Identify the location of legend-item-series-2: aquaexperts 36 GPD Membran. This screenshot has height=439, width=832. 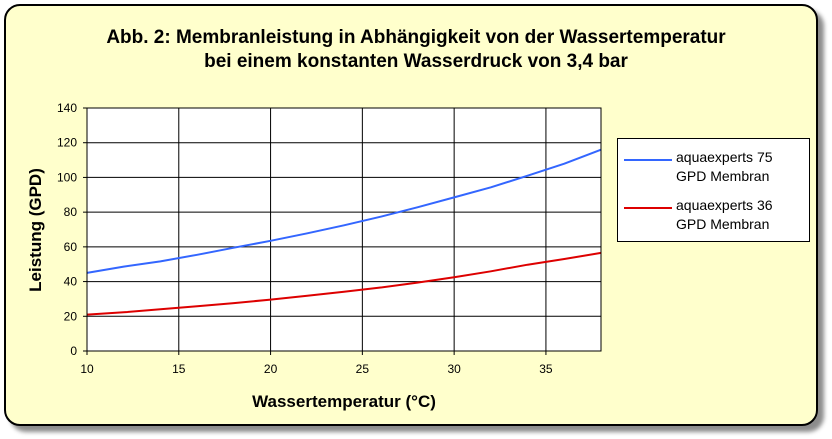
(713, 218).